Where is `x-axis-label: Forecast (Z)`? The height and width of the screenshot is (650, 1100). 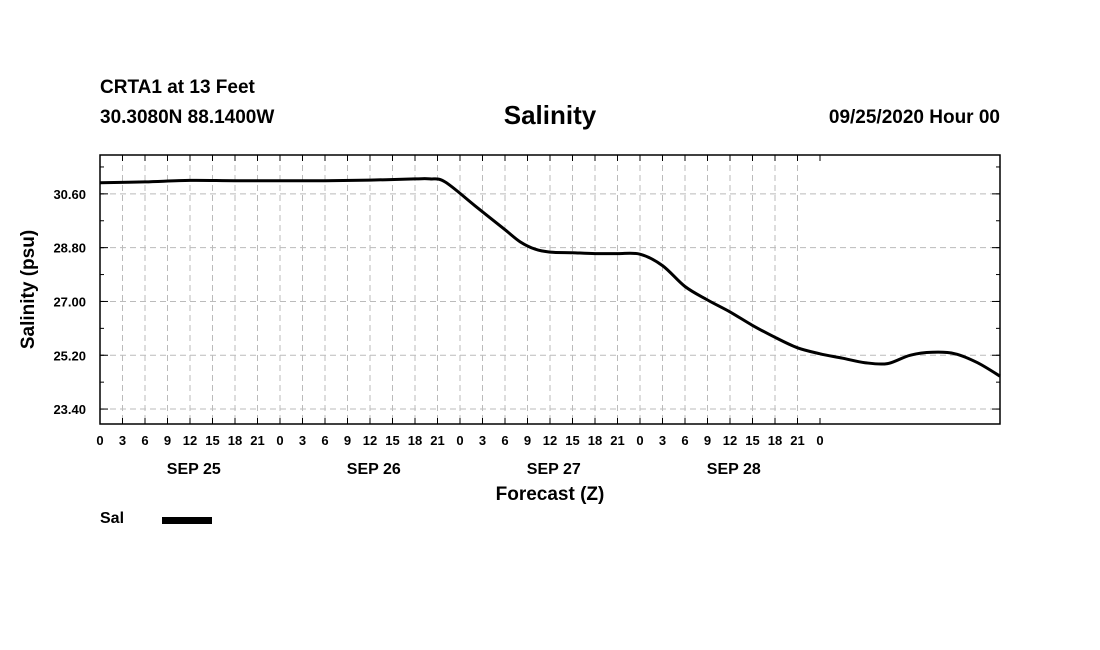
x-axis-label: Forecast (Z) is located at coordinates (550, 494).